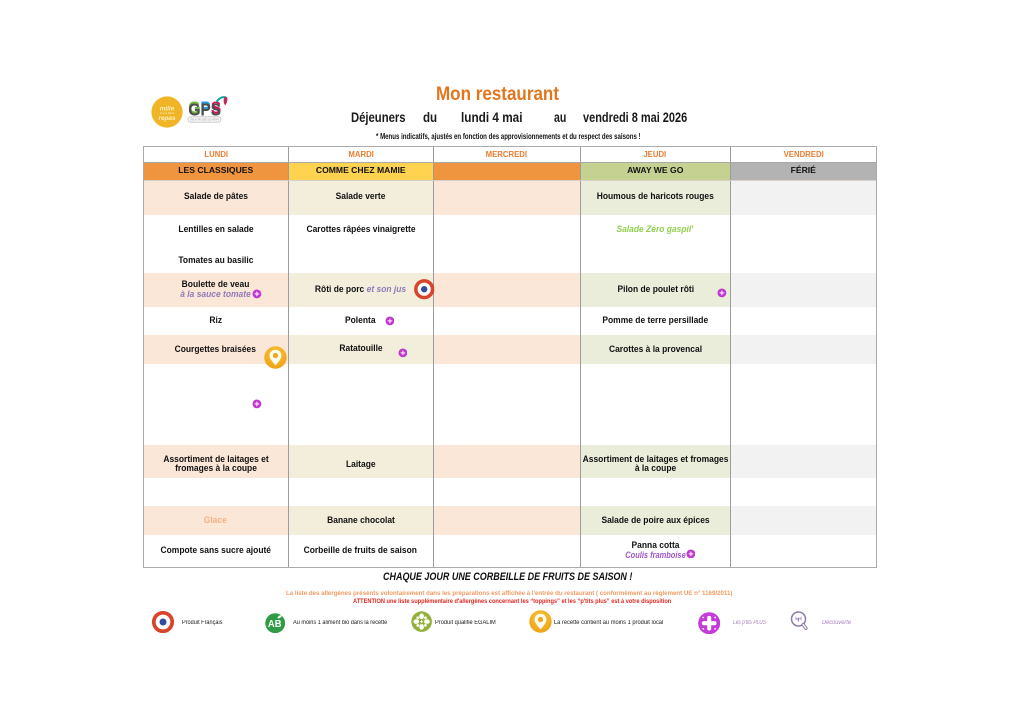 Image resolution: width=1024 pixels, height=724 pixels. What do you see at coordinates (166, 118) in the screenshot?
I see `svg-text: repas` at bounding box center [166, 118].